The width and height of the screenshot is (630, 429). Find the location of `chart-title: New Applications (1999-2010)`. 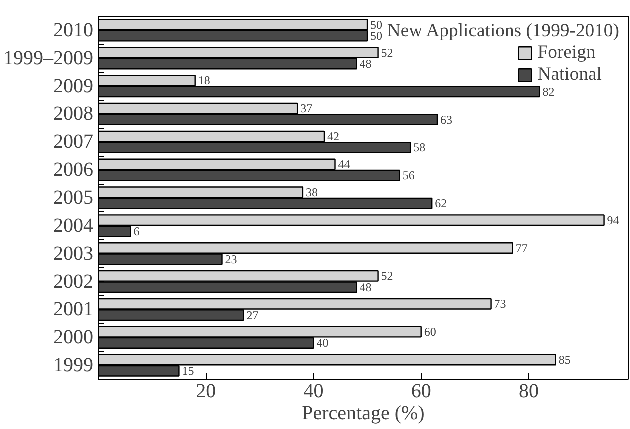

chart-title: New Applications (1999-2010) is located at coordinates (503, 31).